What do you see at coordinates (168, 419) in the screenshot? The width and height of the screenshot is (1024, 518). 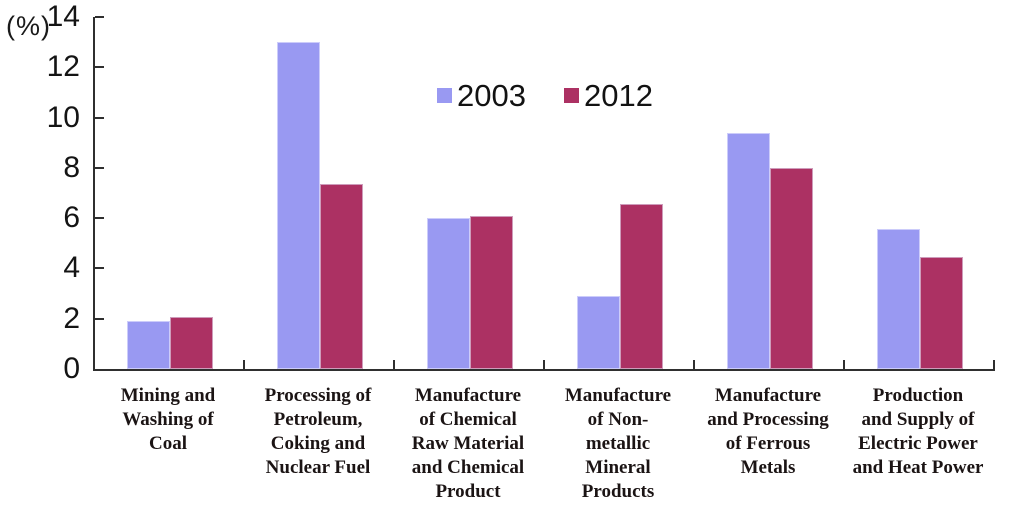 I see `x-axis-label-group1: Mining and Washing of Coal` at bounding box center [168, 419].